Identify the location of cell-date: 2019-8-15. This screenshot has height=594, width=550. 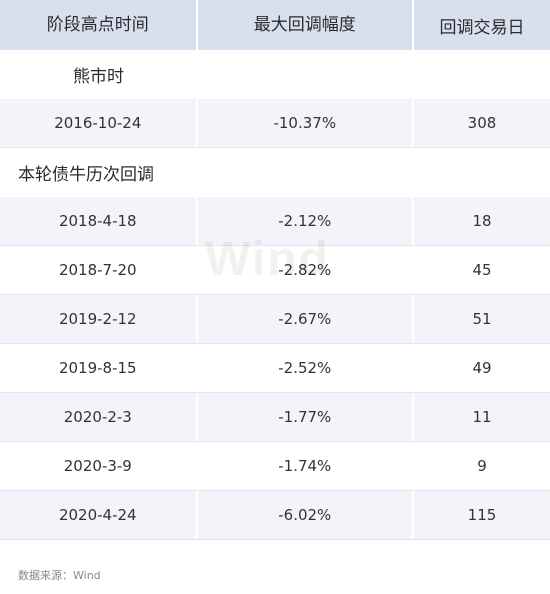
(99, 368).